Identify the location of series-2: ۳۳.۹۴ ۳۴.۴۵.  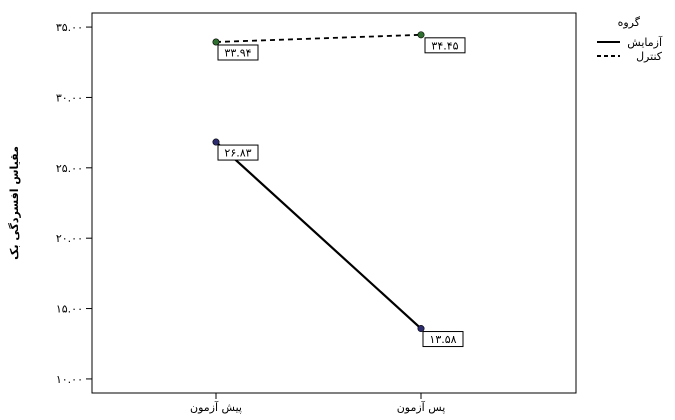
(339, 46).